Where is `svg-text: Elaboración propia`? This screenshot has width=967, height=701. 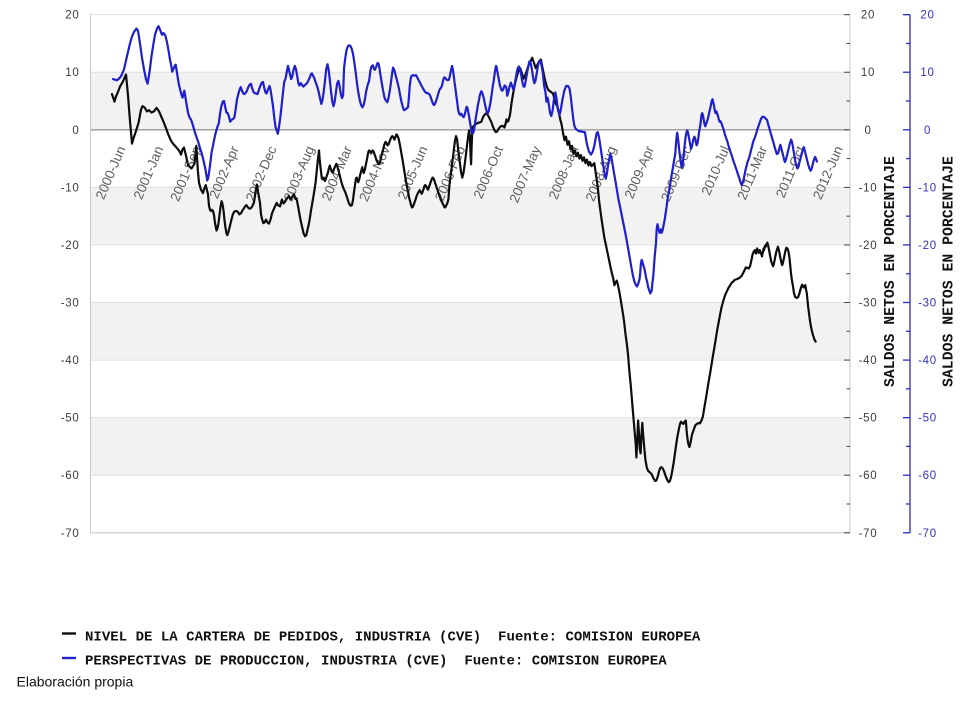 svg-text: Elaboración propia is located at coordinates (75, 682).